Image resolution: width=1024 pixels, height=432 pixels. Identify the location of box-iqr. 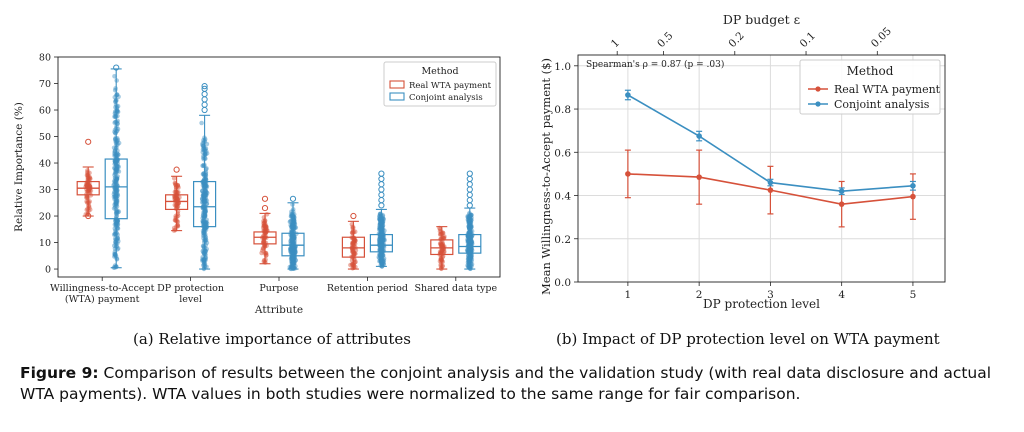
(470, 243).